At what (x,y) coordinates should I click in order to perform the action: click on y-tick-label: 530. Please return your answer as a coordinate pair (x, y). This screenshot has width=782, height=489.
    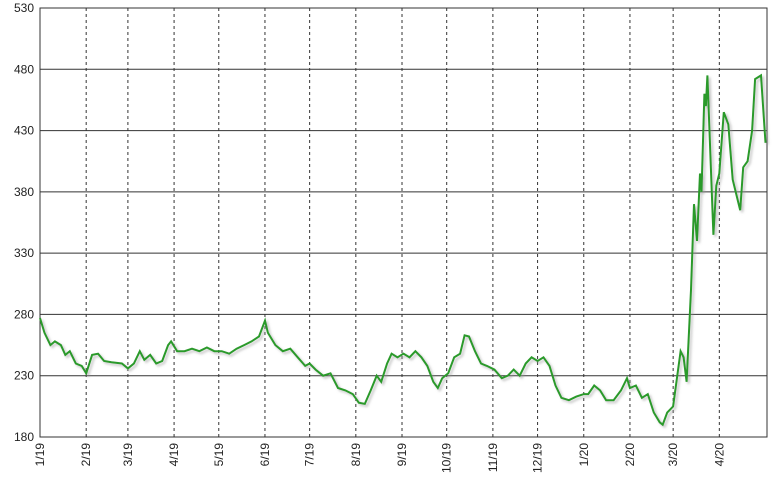
    Looking at the image, I should click on (24, 8).